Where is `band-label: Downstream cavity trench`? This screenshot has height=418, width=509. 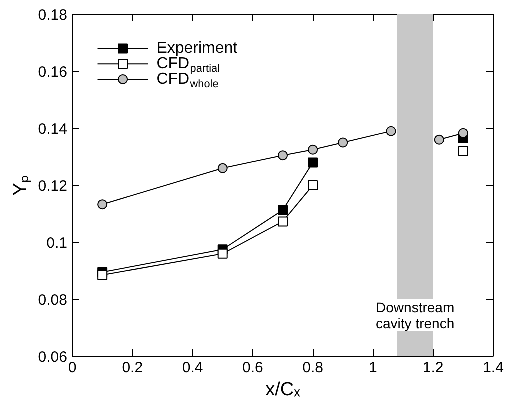 band-label: Downstream cavity trench is located at coordinates (415, 315).